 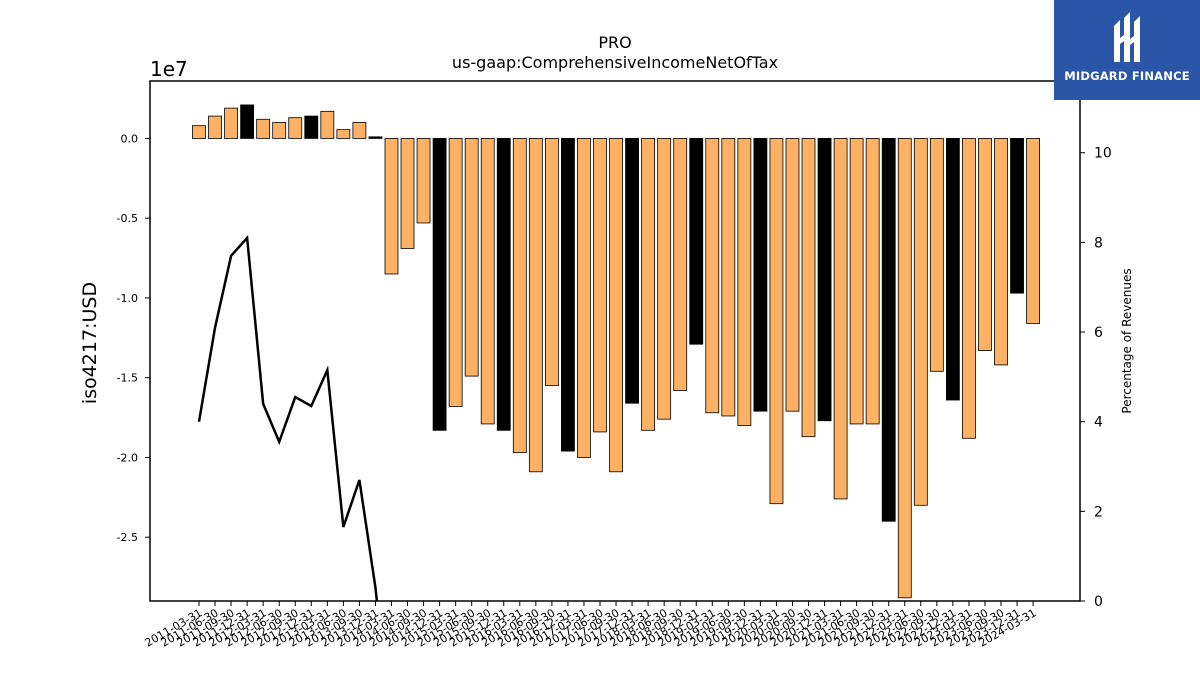 What do you see at coordinates (1127, 340) in the screenshot?
I see `y2-axis-label: Percentage of Revenues` at bounding box center [1127, 340].